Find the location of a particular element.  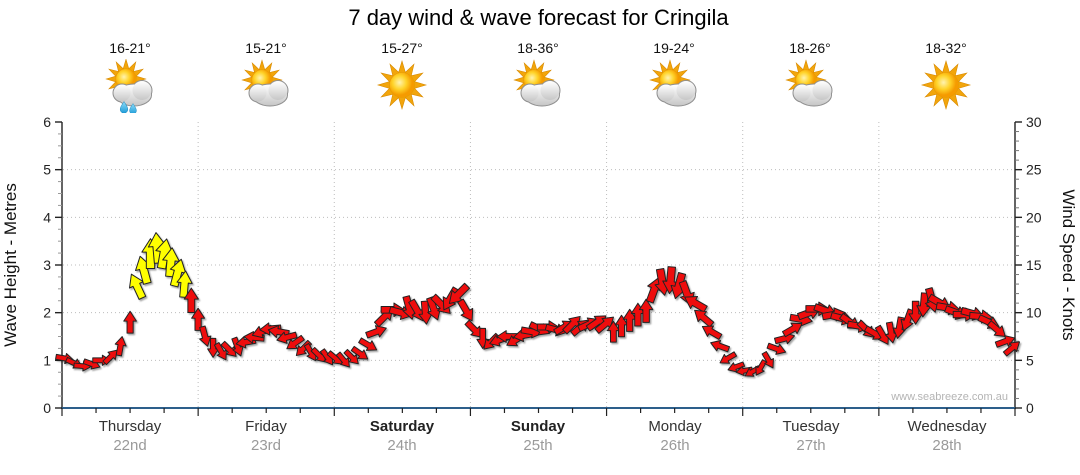

xaxis-day-thursday: Thursday 22nd is located at coordinates (130, 436).